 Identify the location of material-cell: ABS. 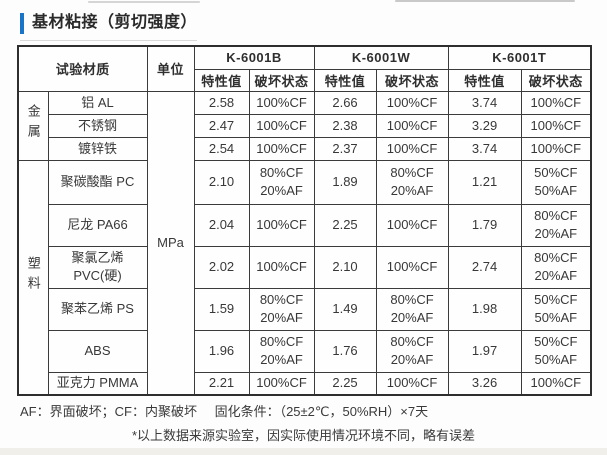
(97, 351).